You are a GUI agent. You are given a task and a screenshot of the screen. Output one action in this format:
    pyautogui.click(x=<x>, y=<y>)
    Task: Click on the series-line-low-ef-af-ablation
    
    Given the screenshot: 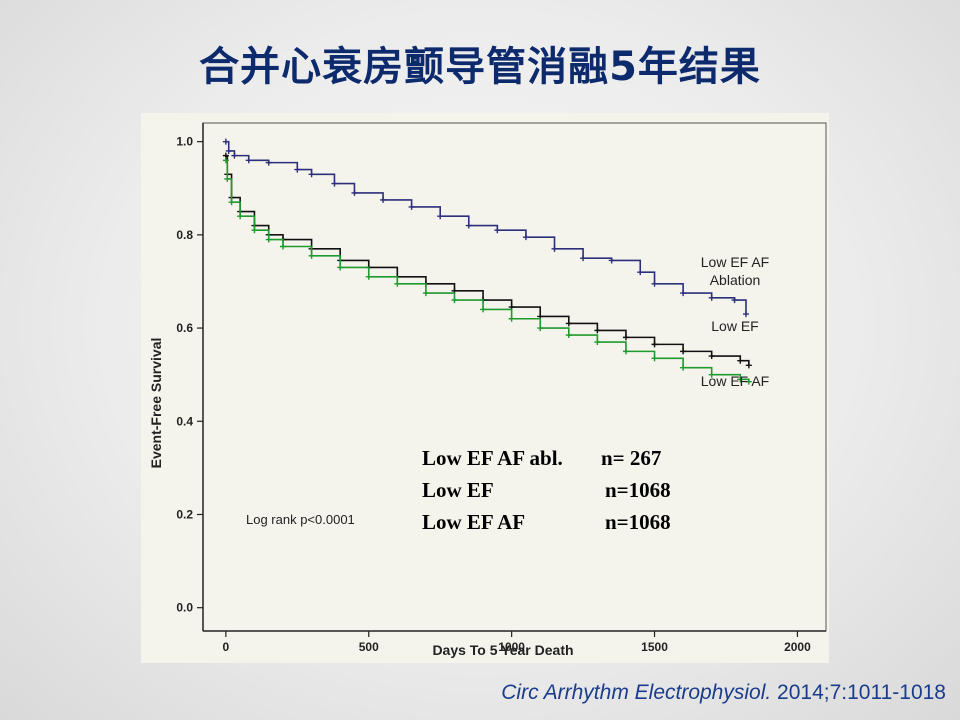 What is the action you would take?
    pyautogui.click(x=486, y=227)
    